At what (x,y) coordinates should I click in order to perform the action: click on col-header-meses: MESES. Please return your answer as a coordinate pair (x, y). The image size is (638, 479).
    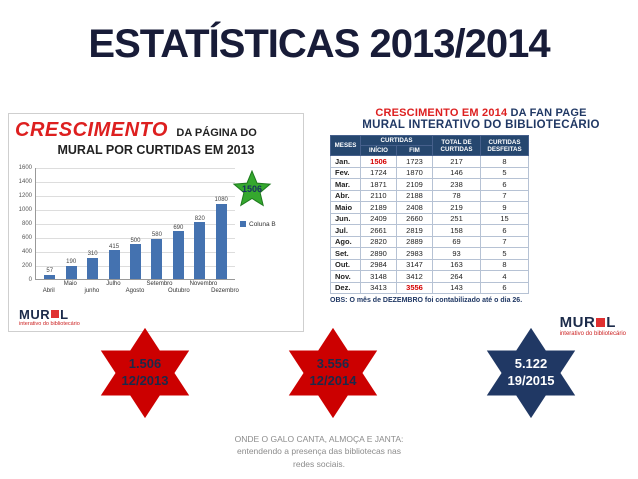
    Looking at the image, I should click on (345, 145).